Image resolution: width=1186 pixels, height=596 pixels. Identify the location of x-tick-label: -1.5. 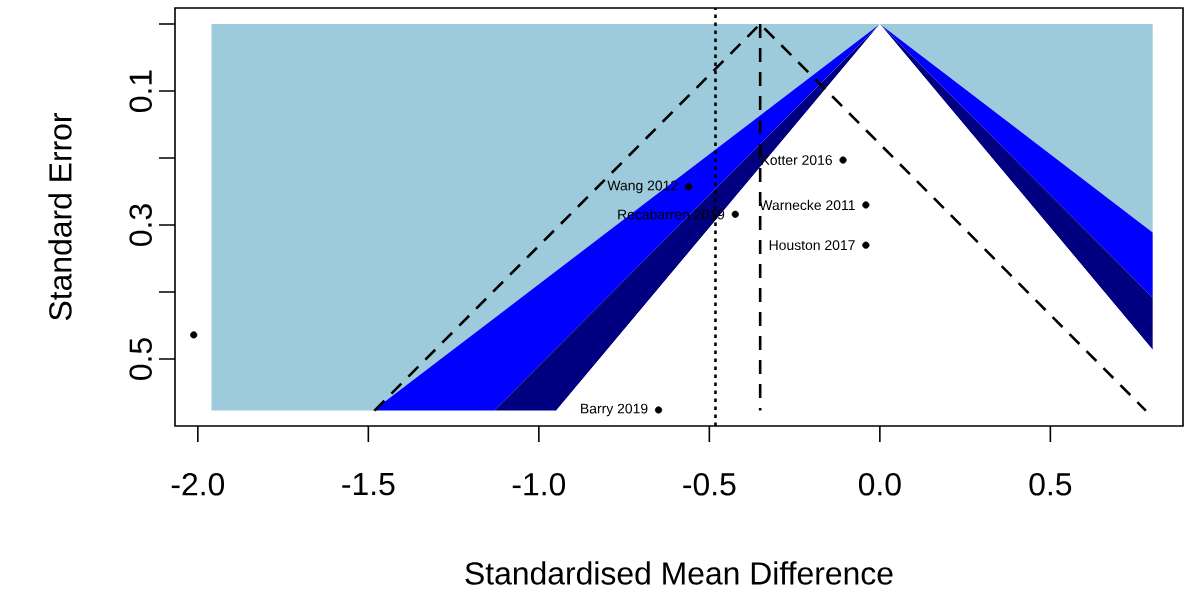
(368, 484).